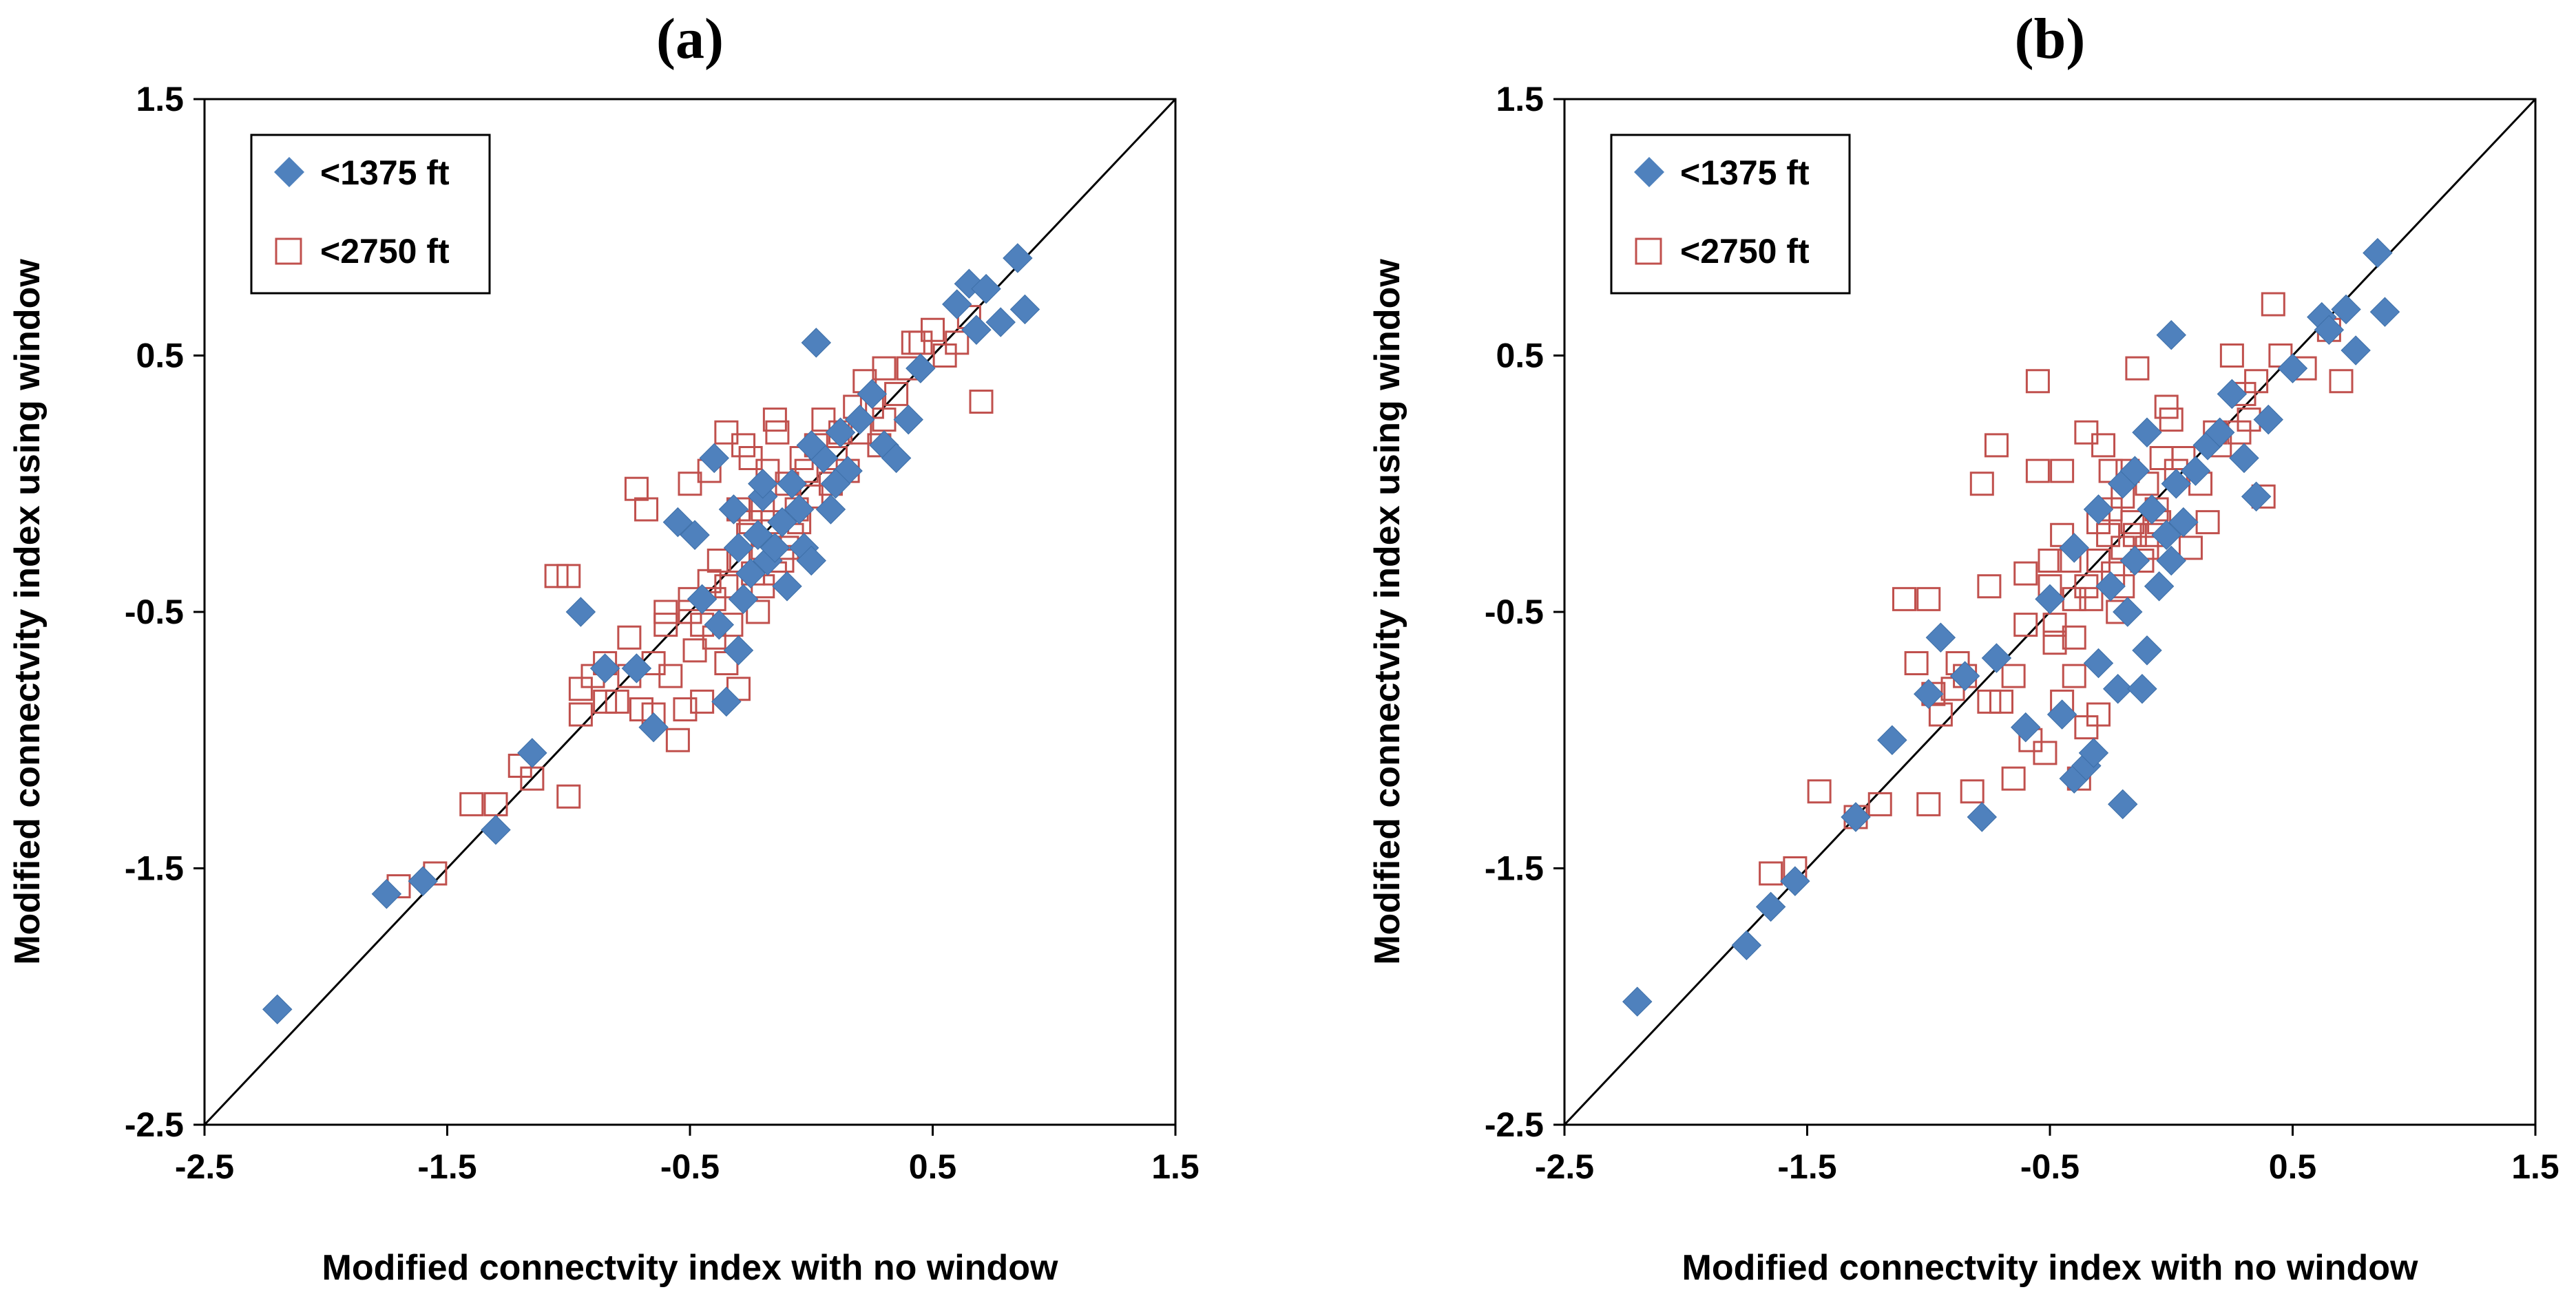  Describe the element at coordinates (1387, 612) in the screenshot. I see `panel-b-y-axis-label: Modified connectvity index using window` at that location.